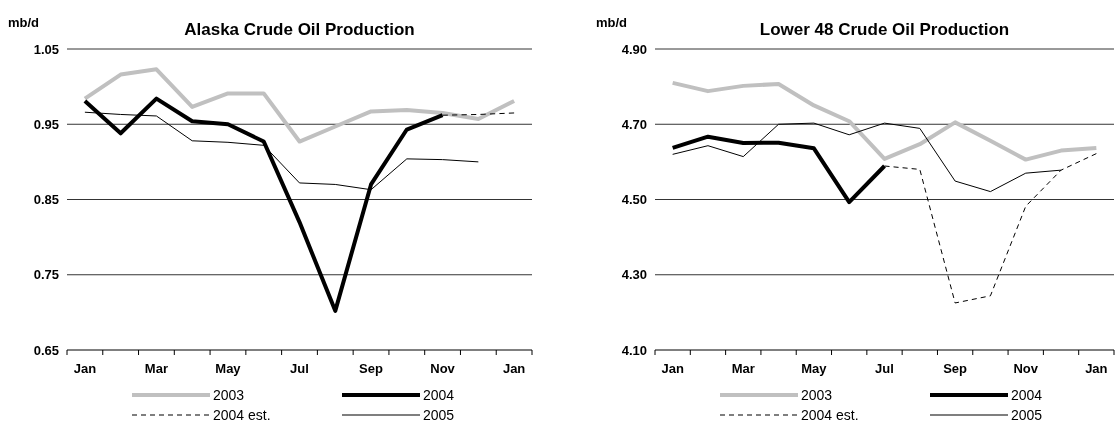  What do you see at coordinates (299, 29) in the screenshot?
I see `chart-title: Alaska Crude Oil Production` at bounding box center [299, 29].